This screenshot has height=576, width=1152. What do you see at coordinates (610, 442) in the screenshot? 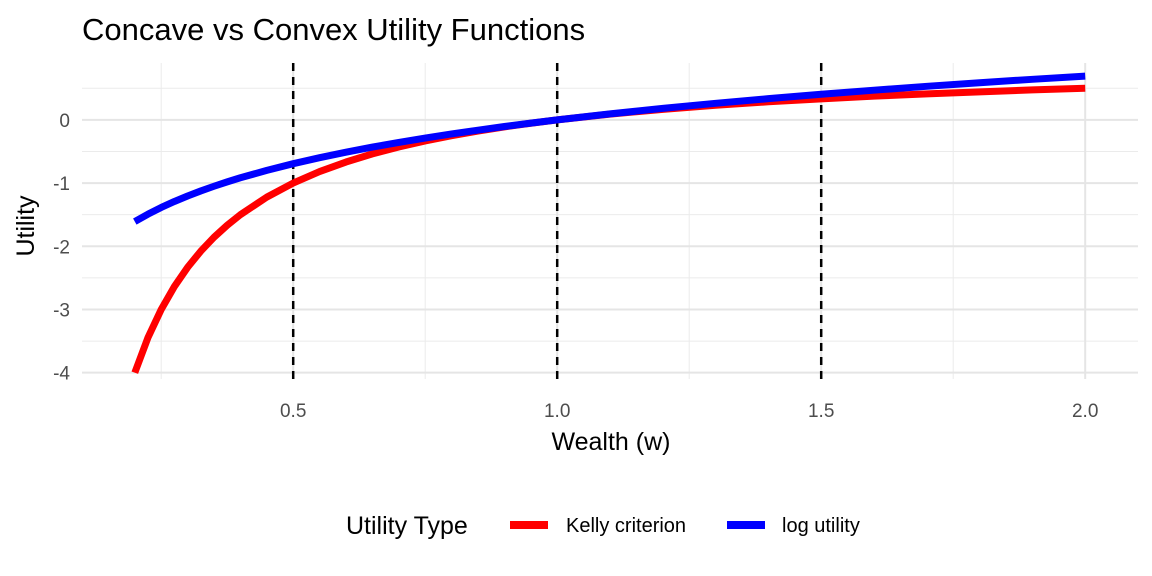
I see `x-axis-label: Wealth (w)` at bounding box center [610, 442].